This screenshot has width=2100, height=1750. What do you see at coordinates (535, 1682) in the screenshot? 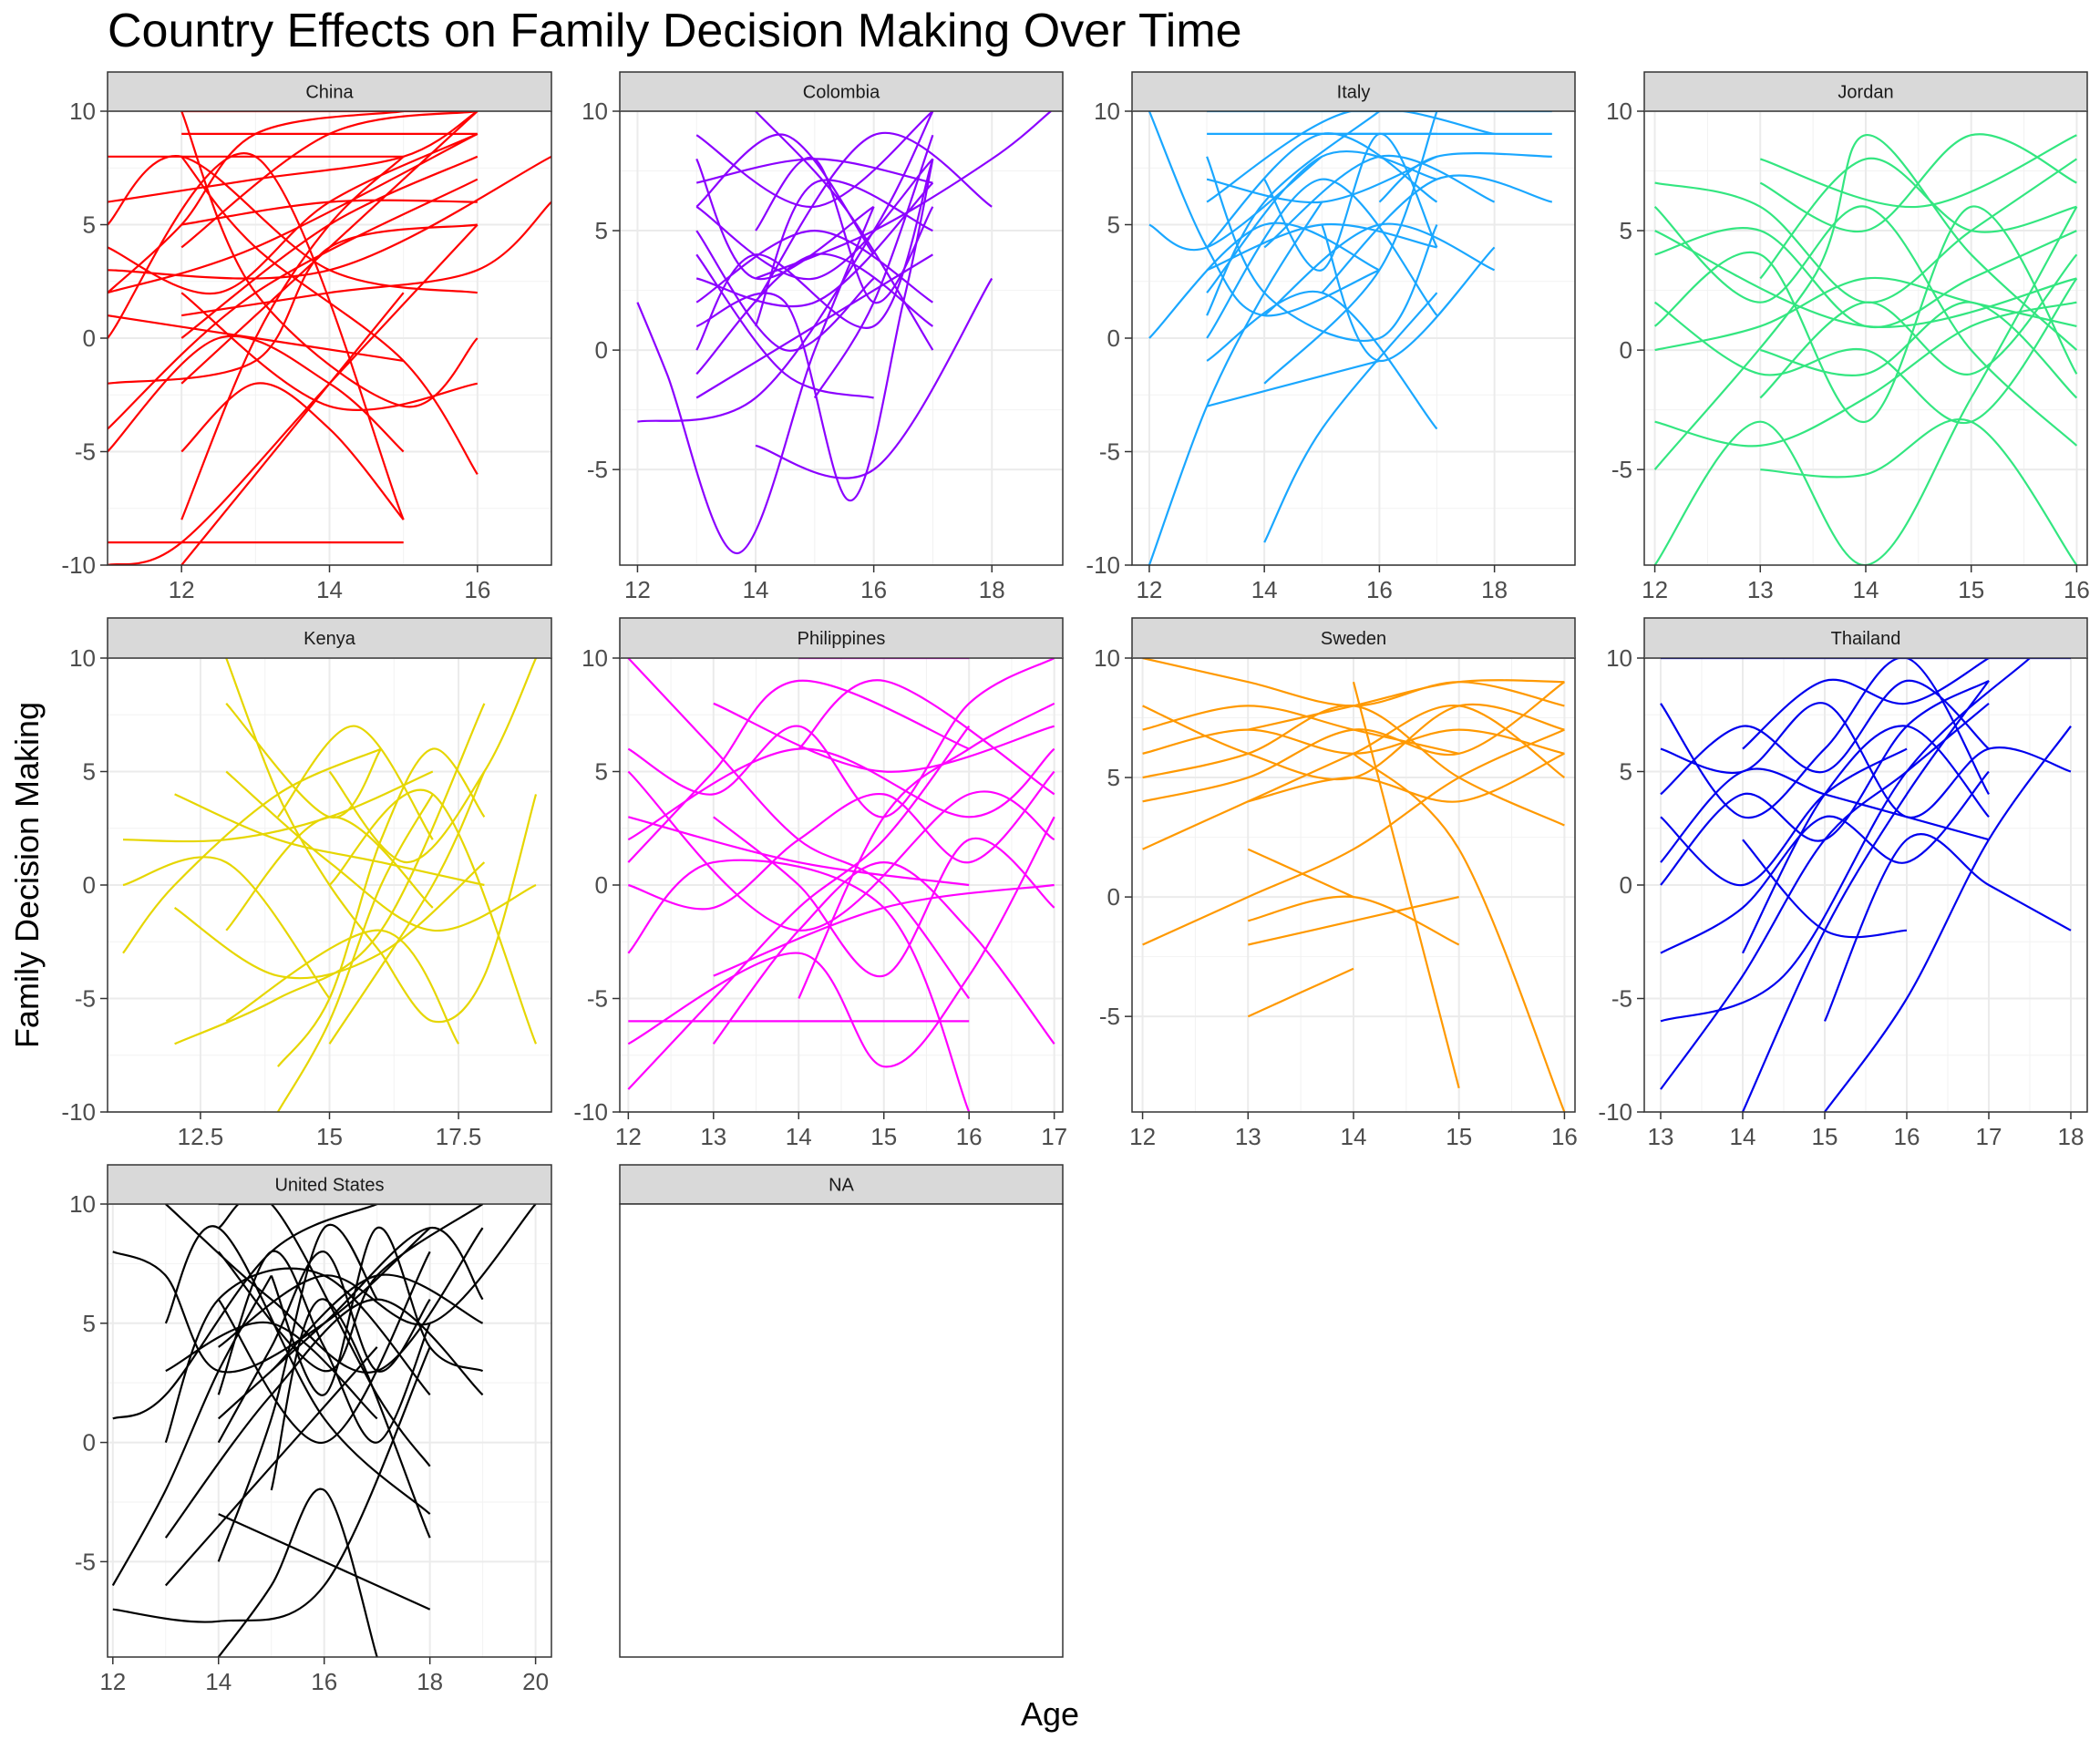
I see `x-tick-label: 20` at bounding box center [535, 1682].